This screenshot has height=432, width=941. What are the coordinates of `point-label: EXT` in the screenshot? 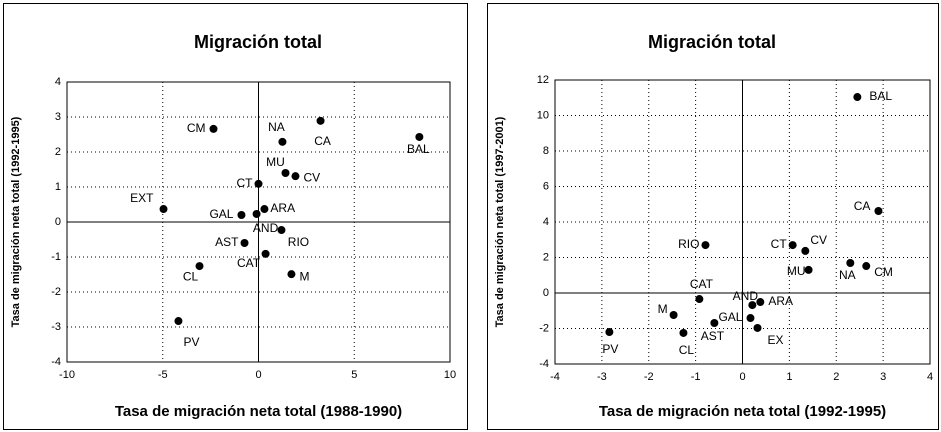 It's located at (142, 198).